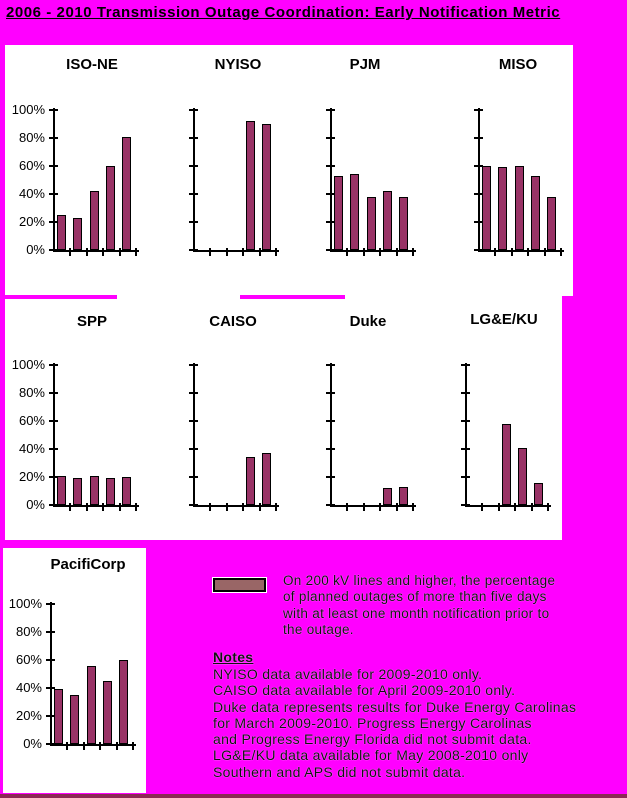  Describe the element at coordinates (250, 185) in the screenshot. I see `bar-nyiso-2009` at that location.